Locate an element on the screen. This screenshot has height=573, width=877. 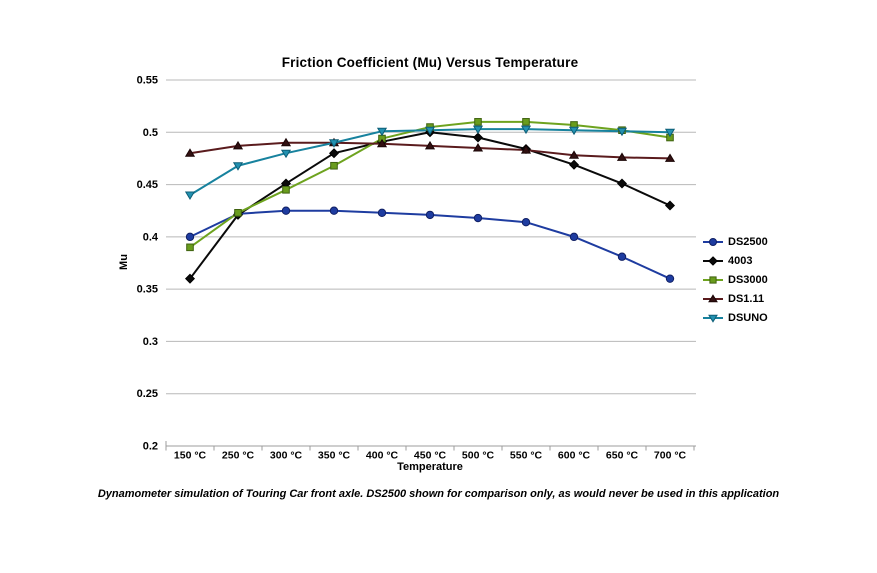
y-tick-label: 0.3 is located at coordinates (150, 342).